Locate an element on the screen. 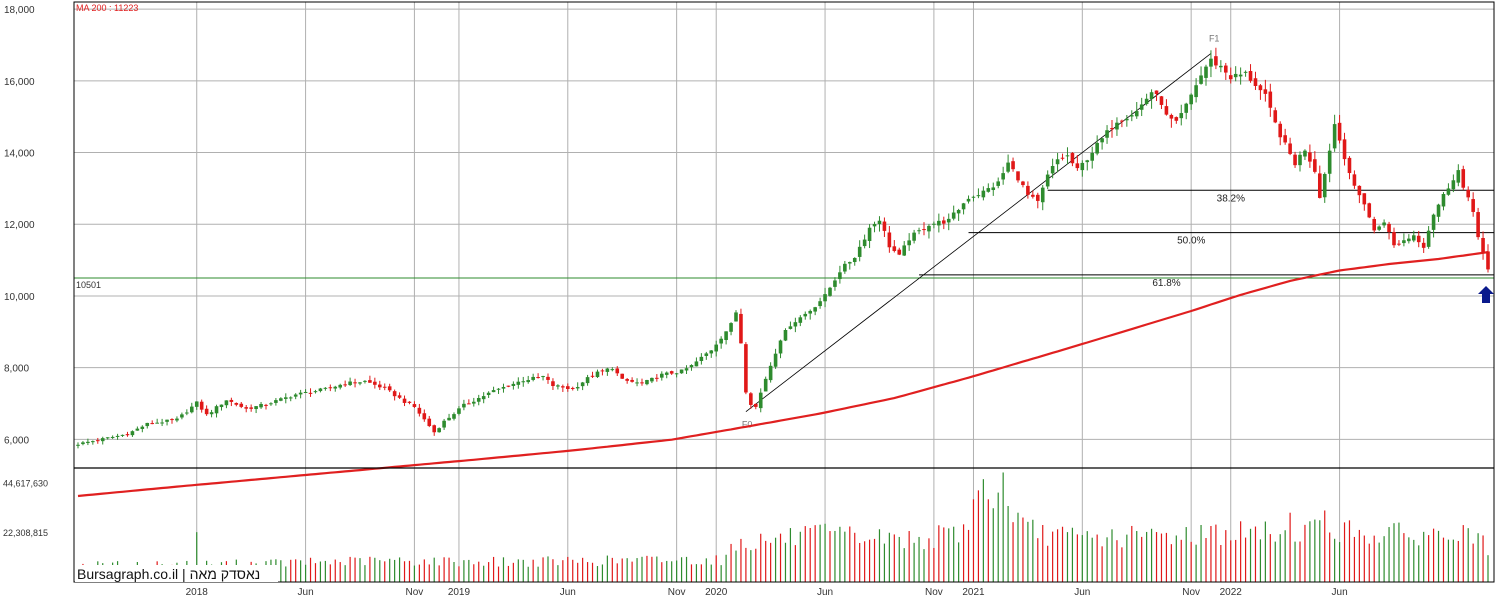  date-tick-label: Jun is located at coordinates (1340, 592).